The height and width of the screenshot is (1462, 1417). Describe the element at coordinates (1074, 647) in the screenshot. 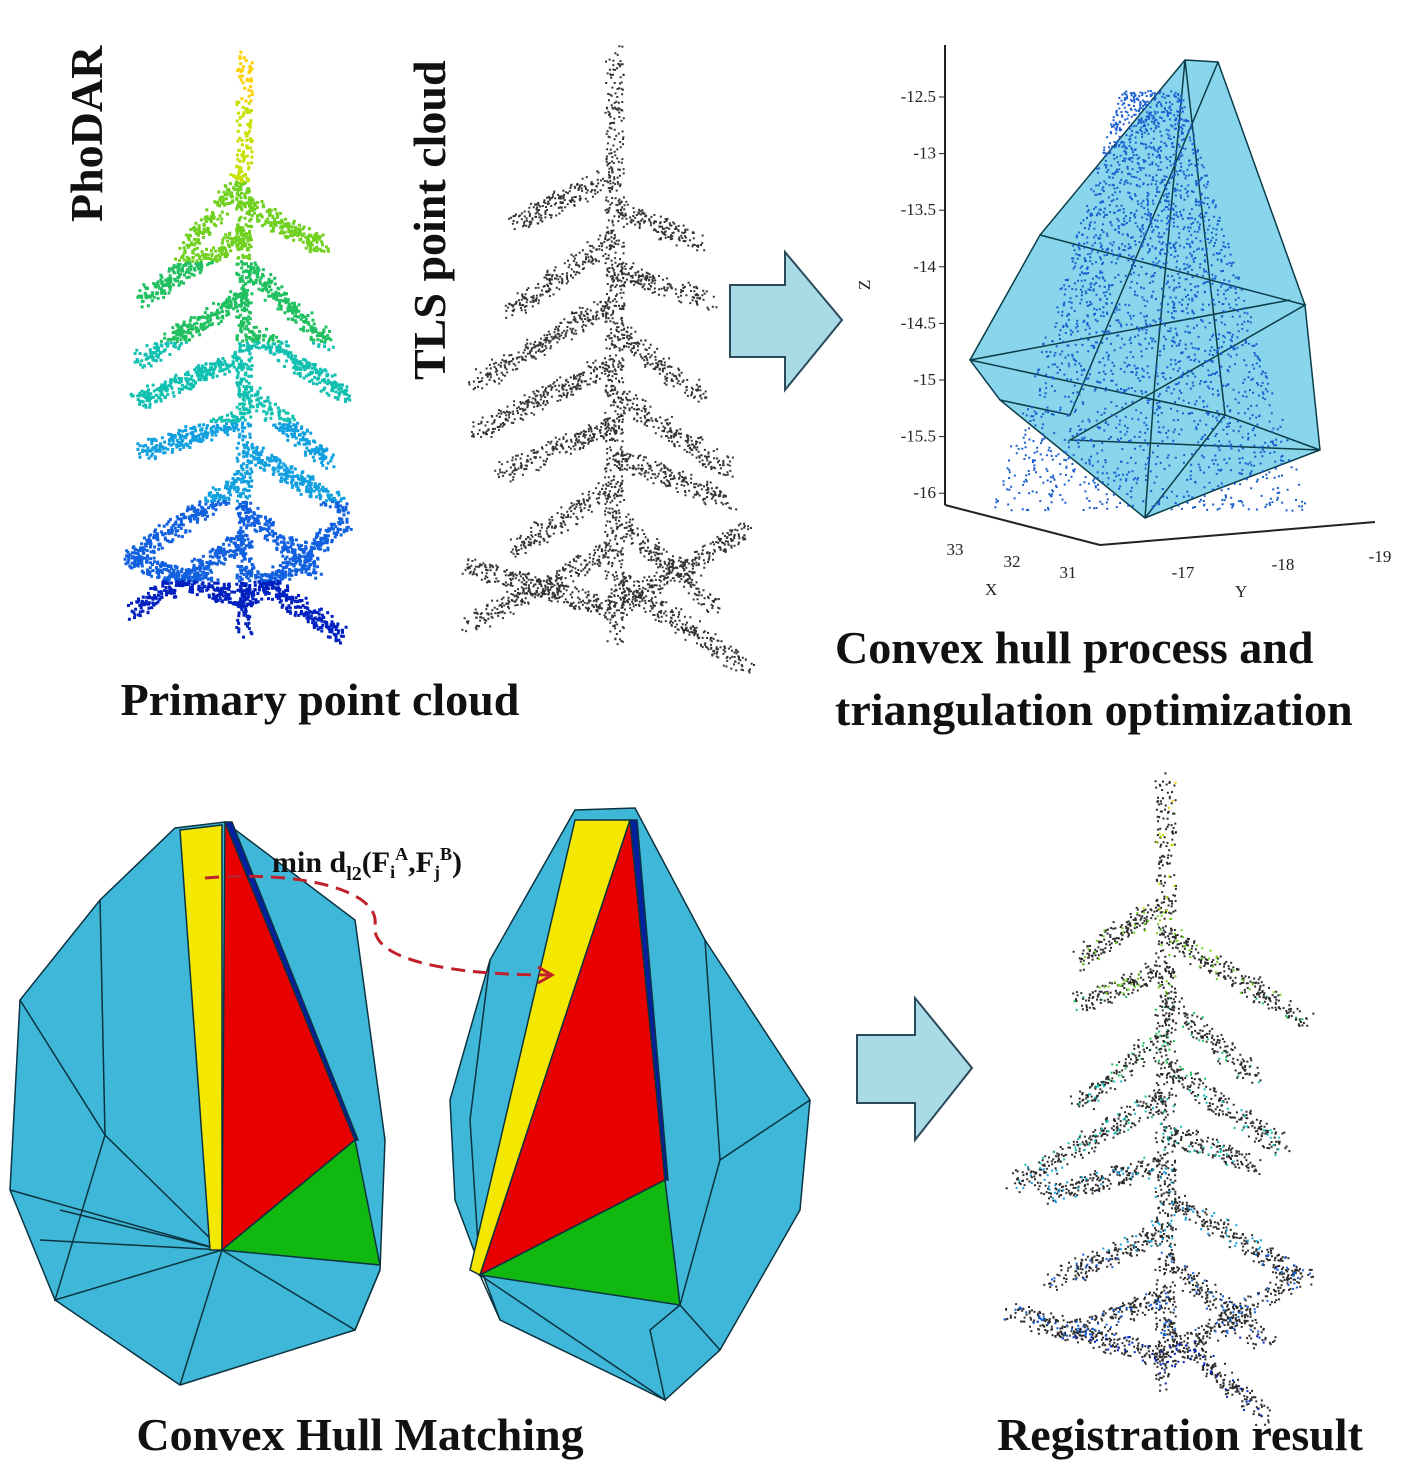

I see `caption: Convex hull process and` at that location.